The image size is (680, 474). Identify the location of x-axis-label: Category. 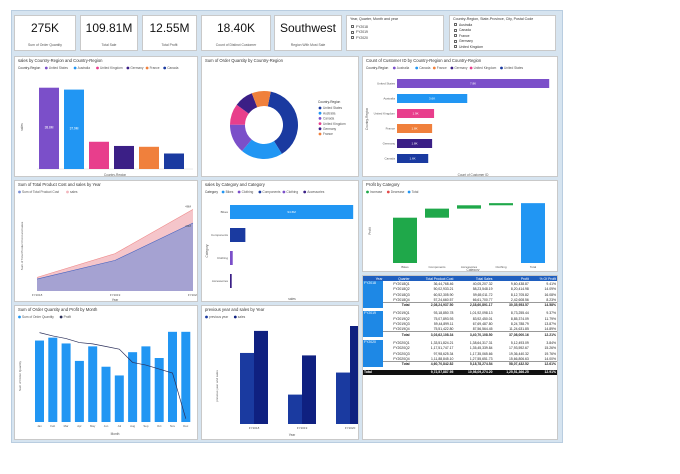
(473, 270).